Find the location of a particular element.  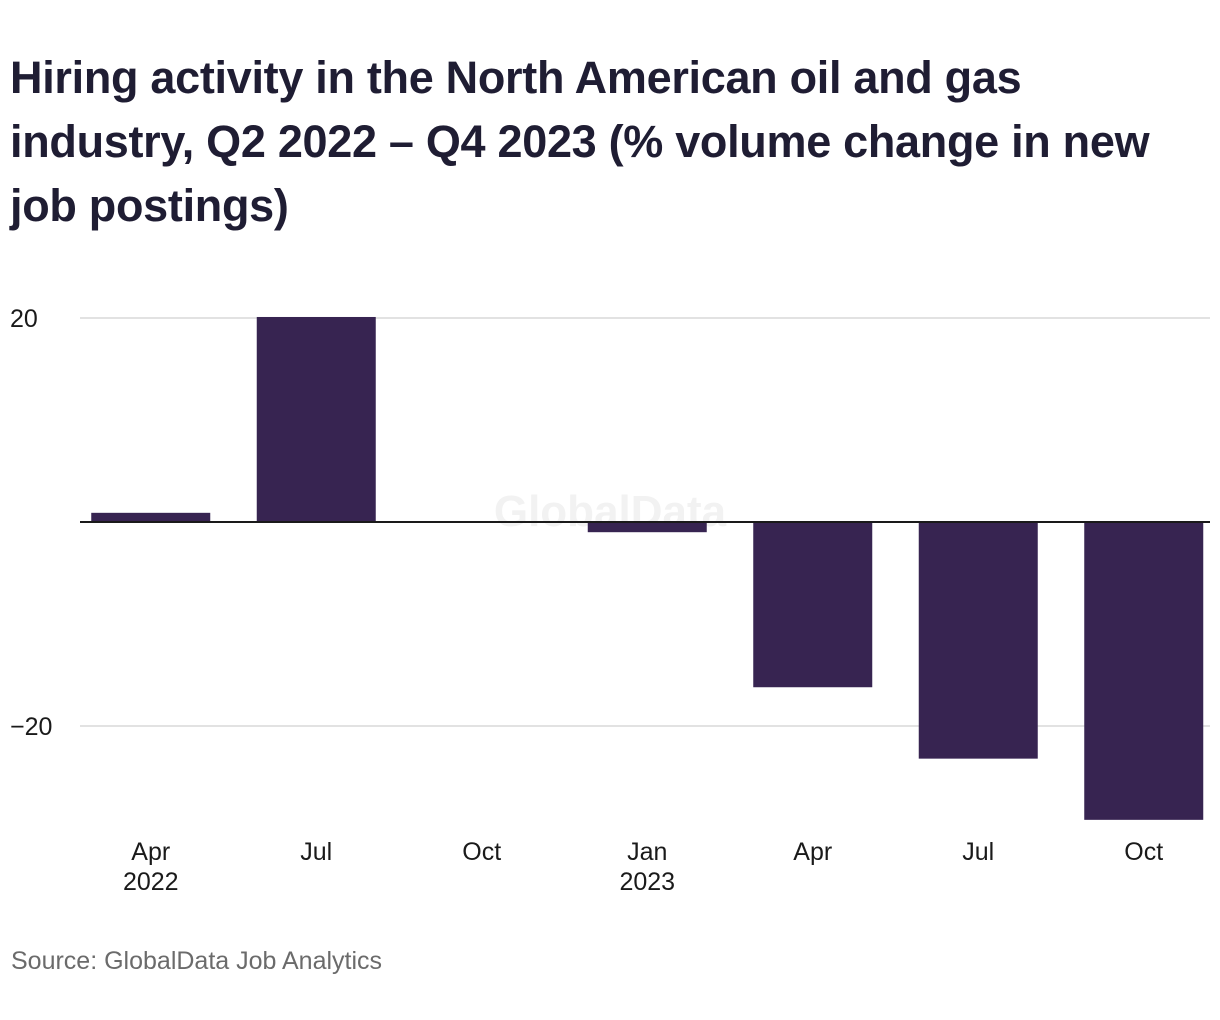

y-tick-label: 20 is located at coordinates (24, 319).